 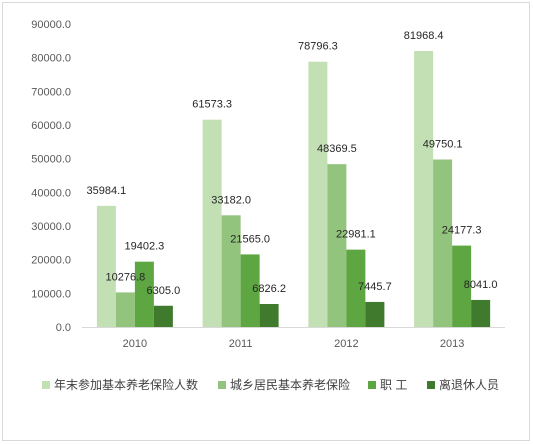 I want to click on y-tick-label: 50000.0, so click(x=51, y=160).